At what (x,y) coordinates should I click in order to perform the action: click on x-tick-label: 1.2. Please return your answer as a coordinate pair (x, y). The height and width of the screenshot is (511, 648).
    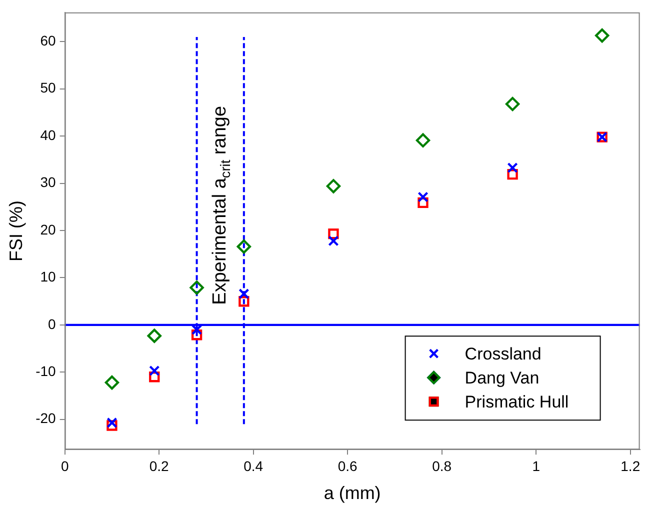
    Looking at the image, I should click on (630, 466).